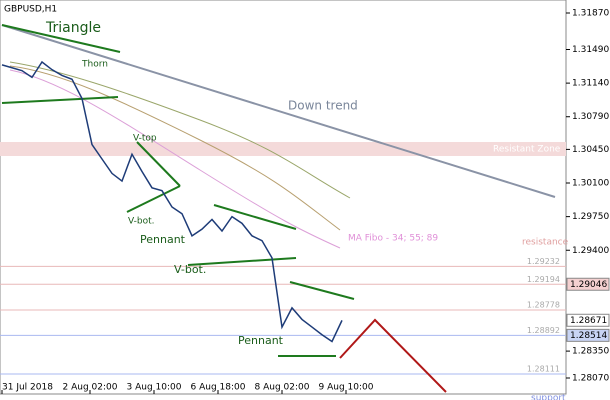 The height and width of the screenshot is (400, 610). I want to click on y-tick-label: 1.30790, so click(590, 117).